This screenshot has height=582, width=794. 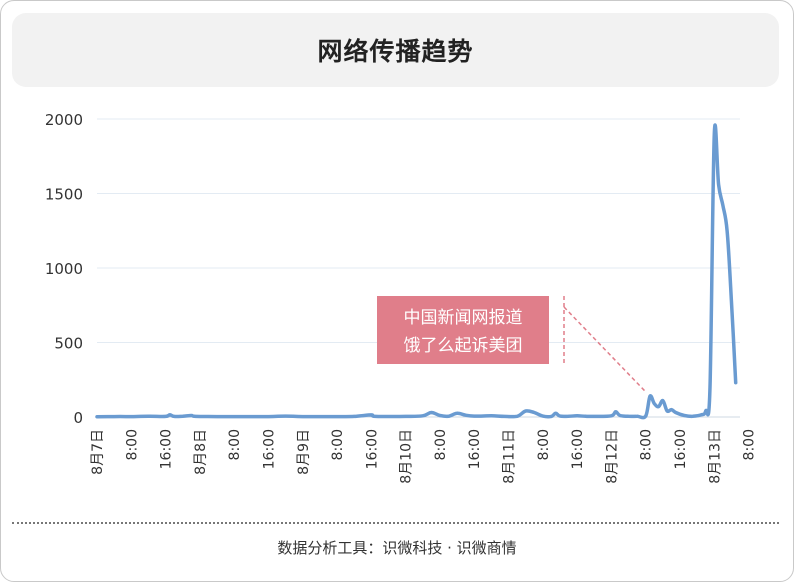 What do you see at coordinates (304, 452) in the screenshot?
I see `x-tick-label: 8月9日` at bounding box center [304, 452].